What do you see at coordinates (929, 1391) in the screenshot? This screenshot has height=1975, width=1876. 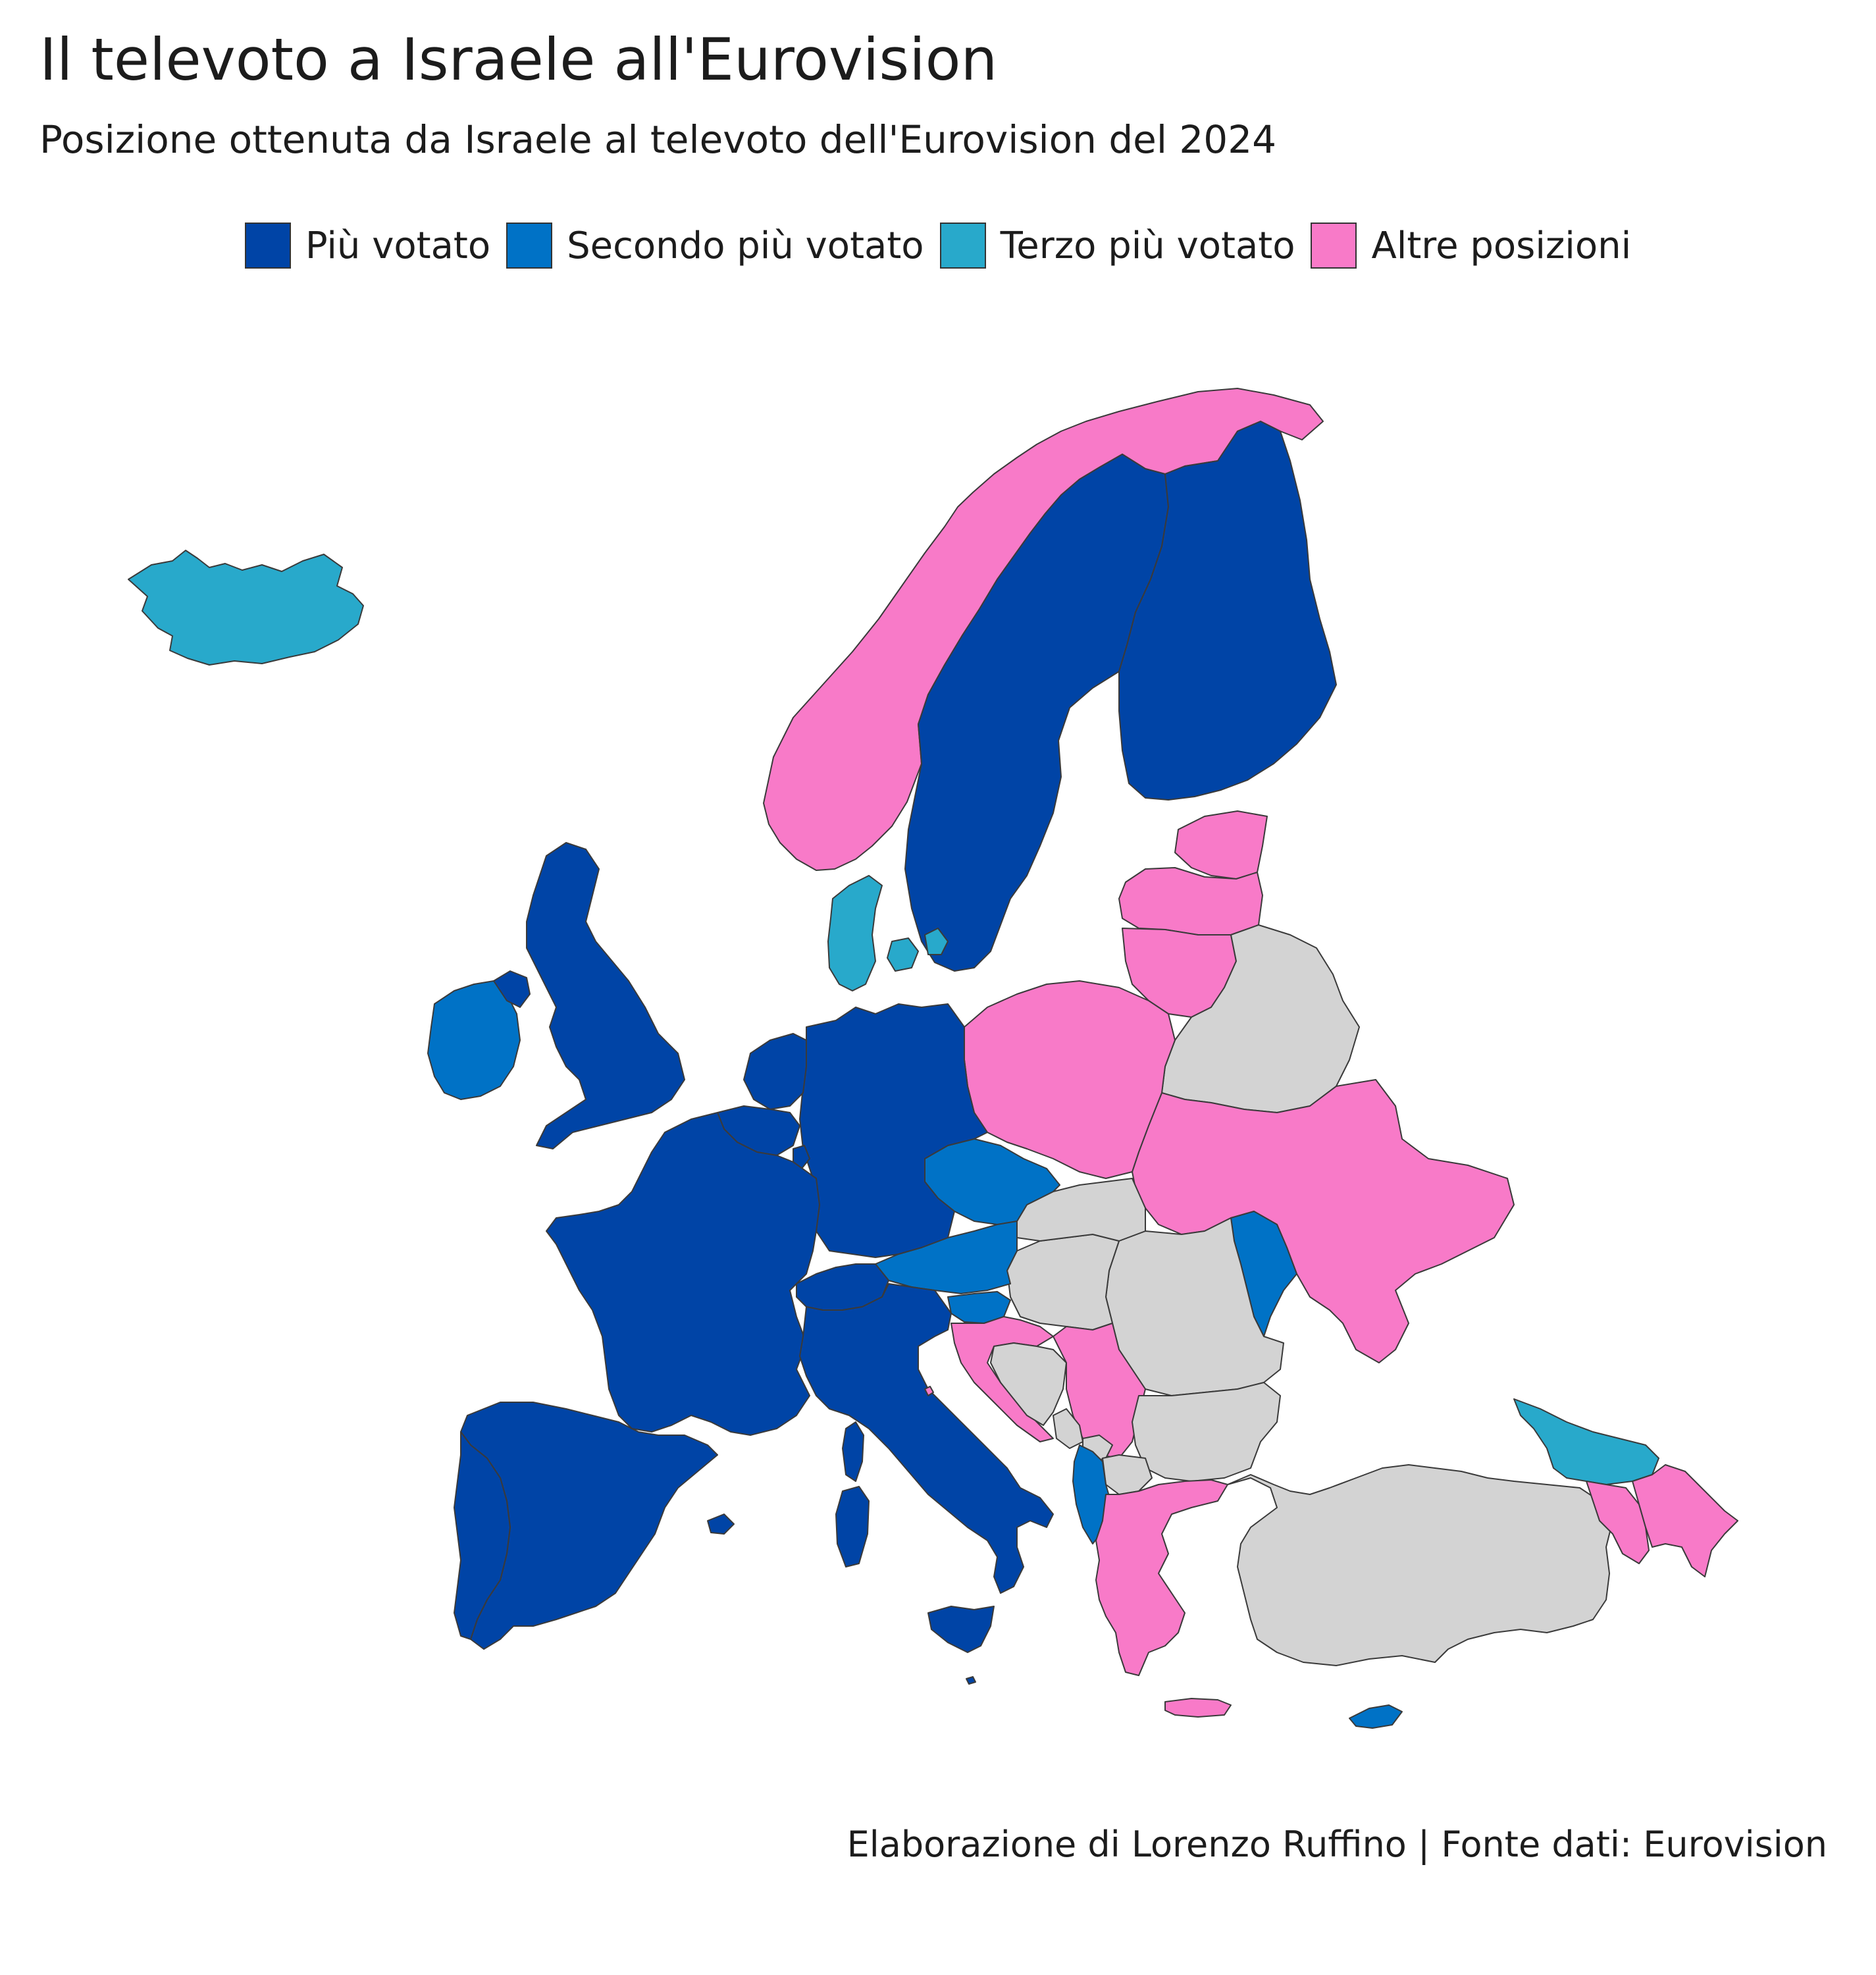 I see `country-san-marino` at bounding box center [929, 1391].